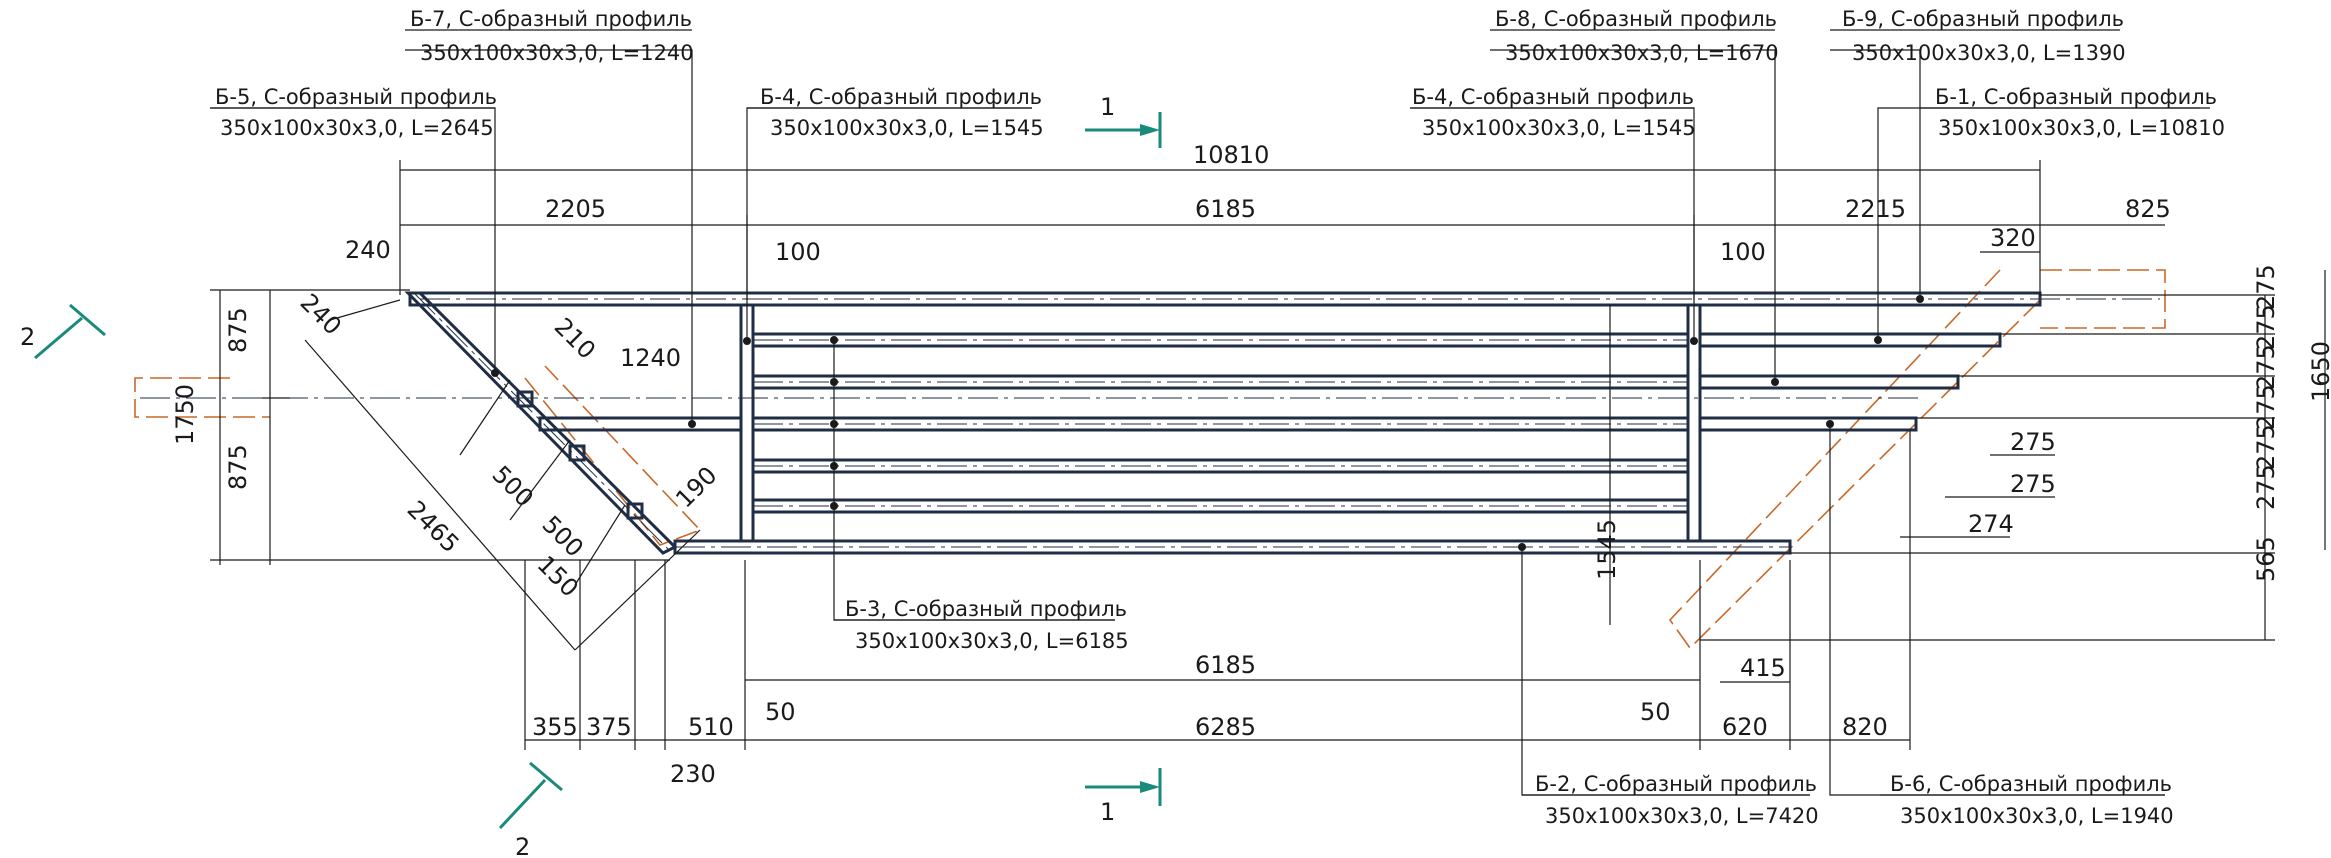  I want to click on dim-240b: 240, so click(321, 314).